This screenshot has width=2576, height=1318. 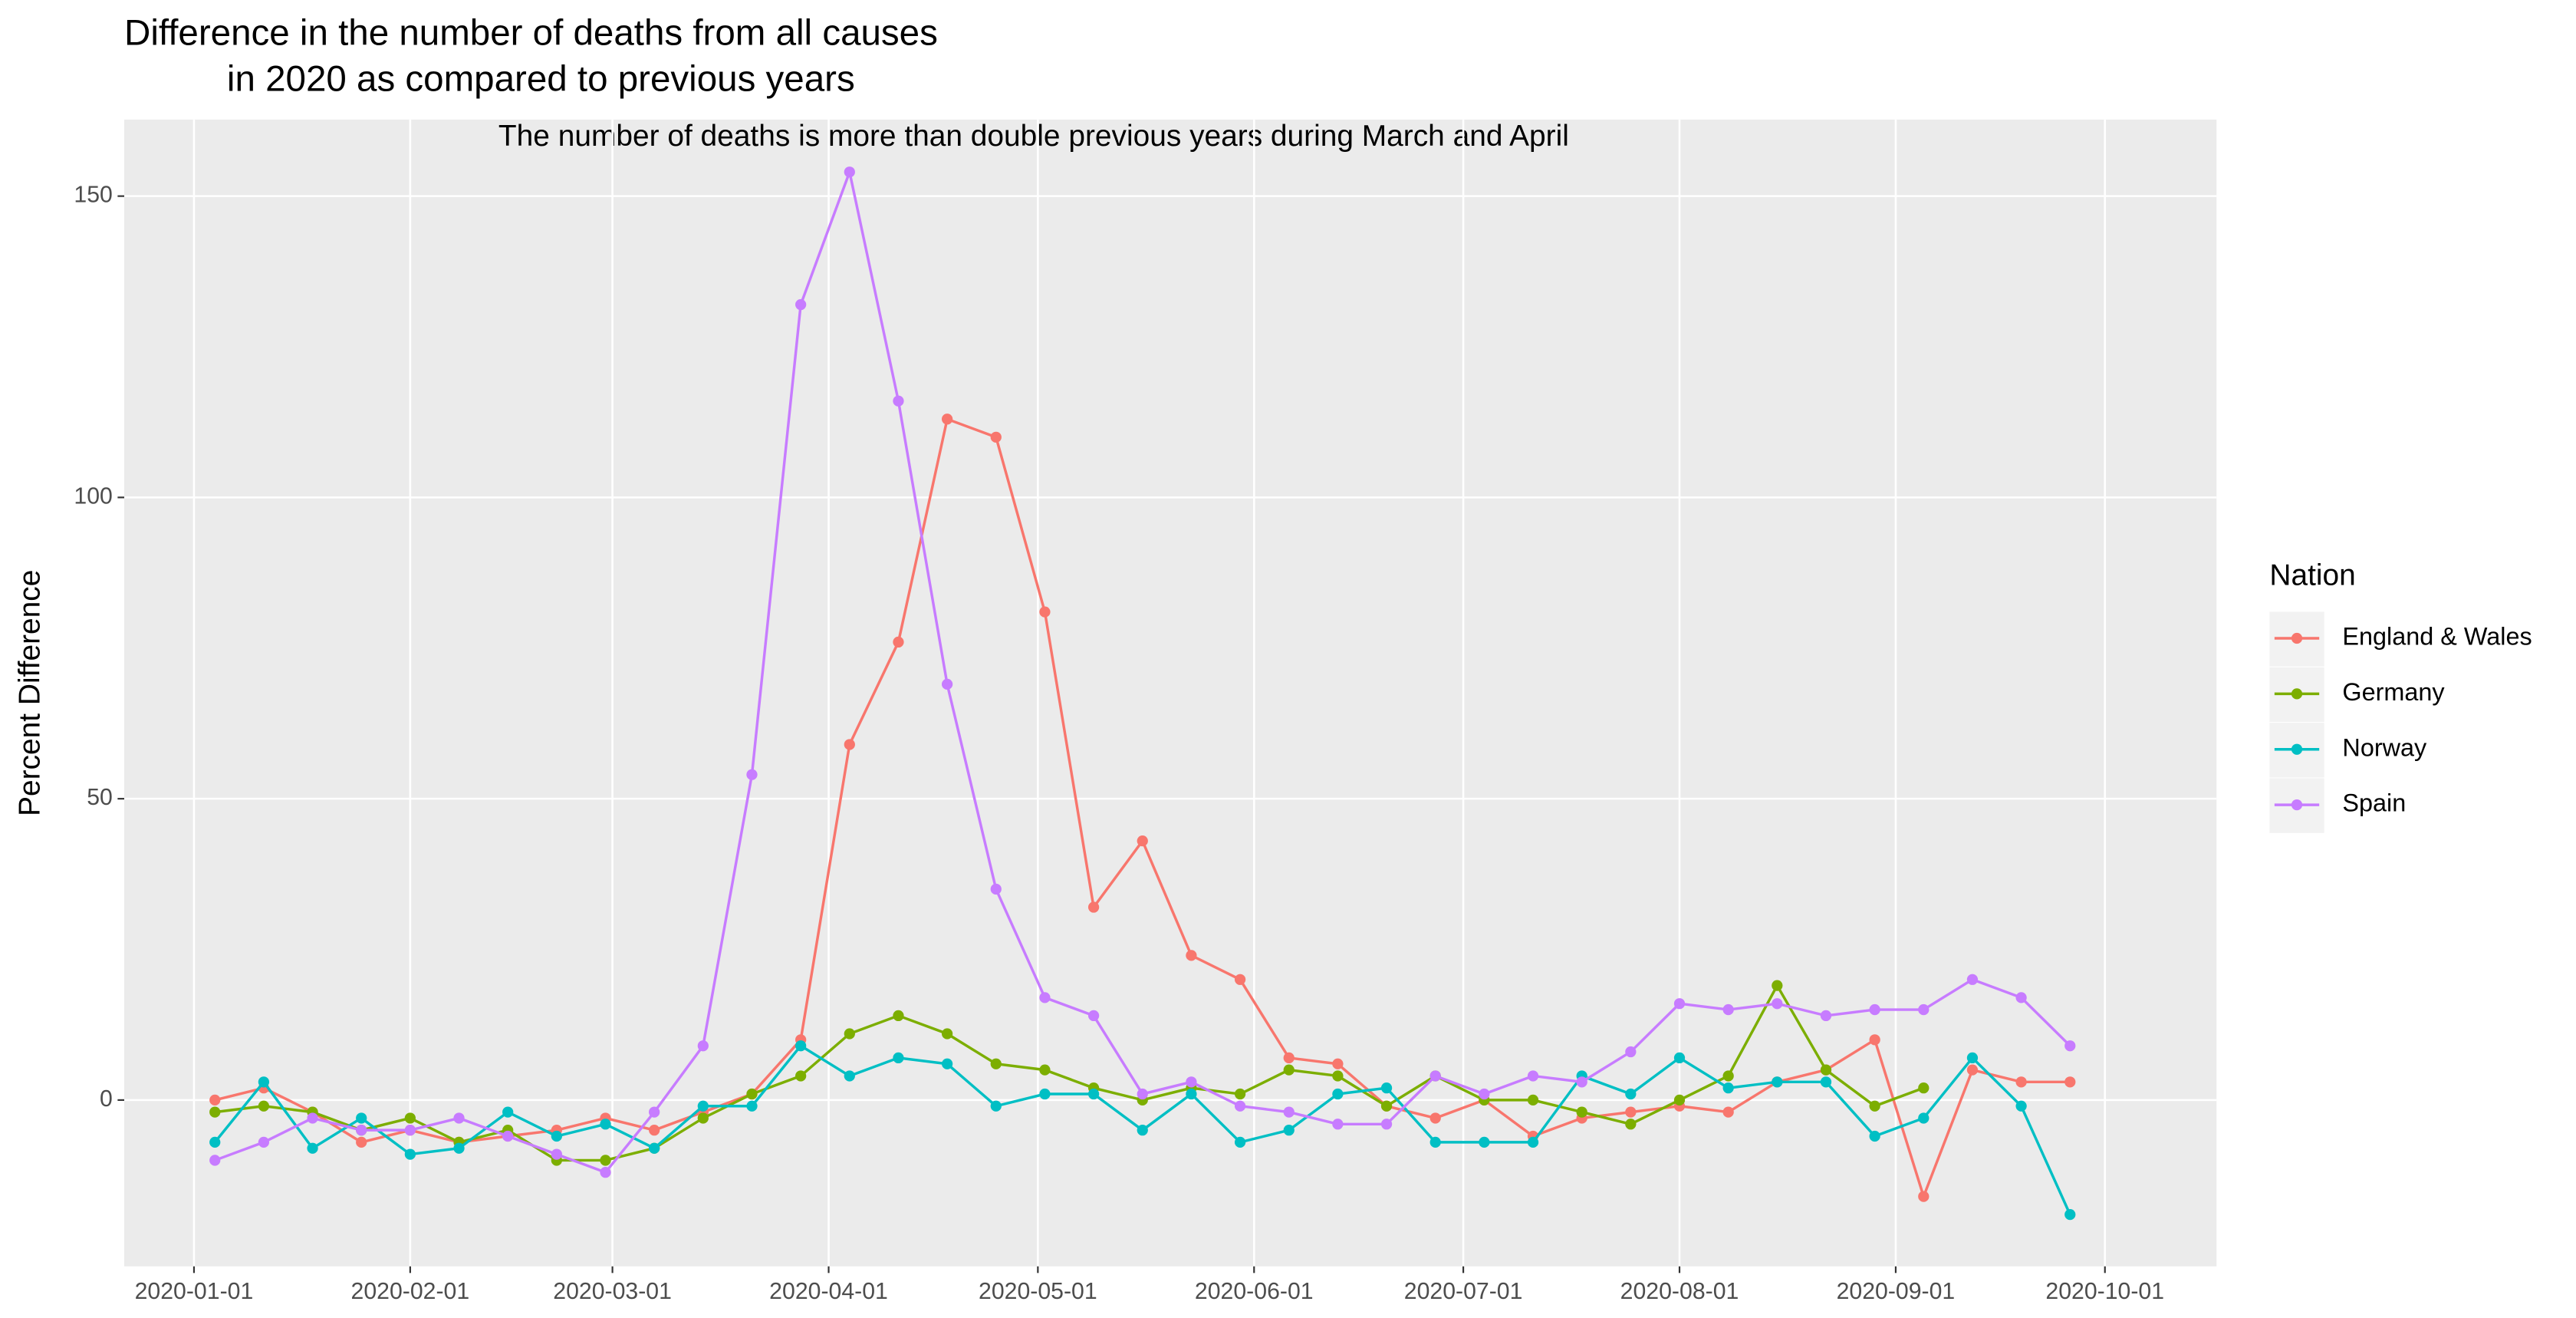 I want to click on legend-label: Germany, so click(x=2393, y=692).